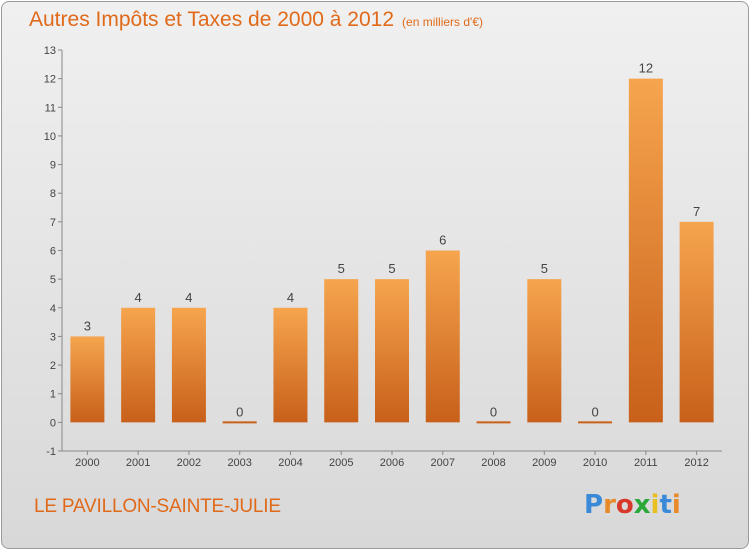  What do you see at coordinates (642, 505) in the screenshot?
I see `logo-letter: x` at bounding box center [642, 505].